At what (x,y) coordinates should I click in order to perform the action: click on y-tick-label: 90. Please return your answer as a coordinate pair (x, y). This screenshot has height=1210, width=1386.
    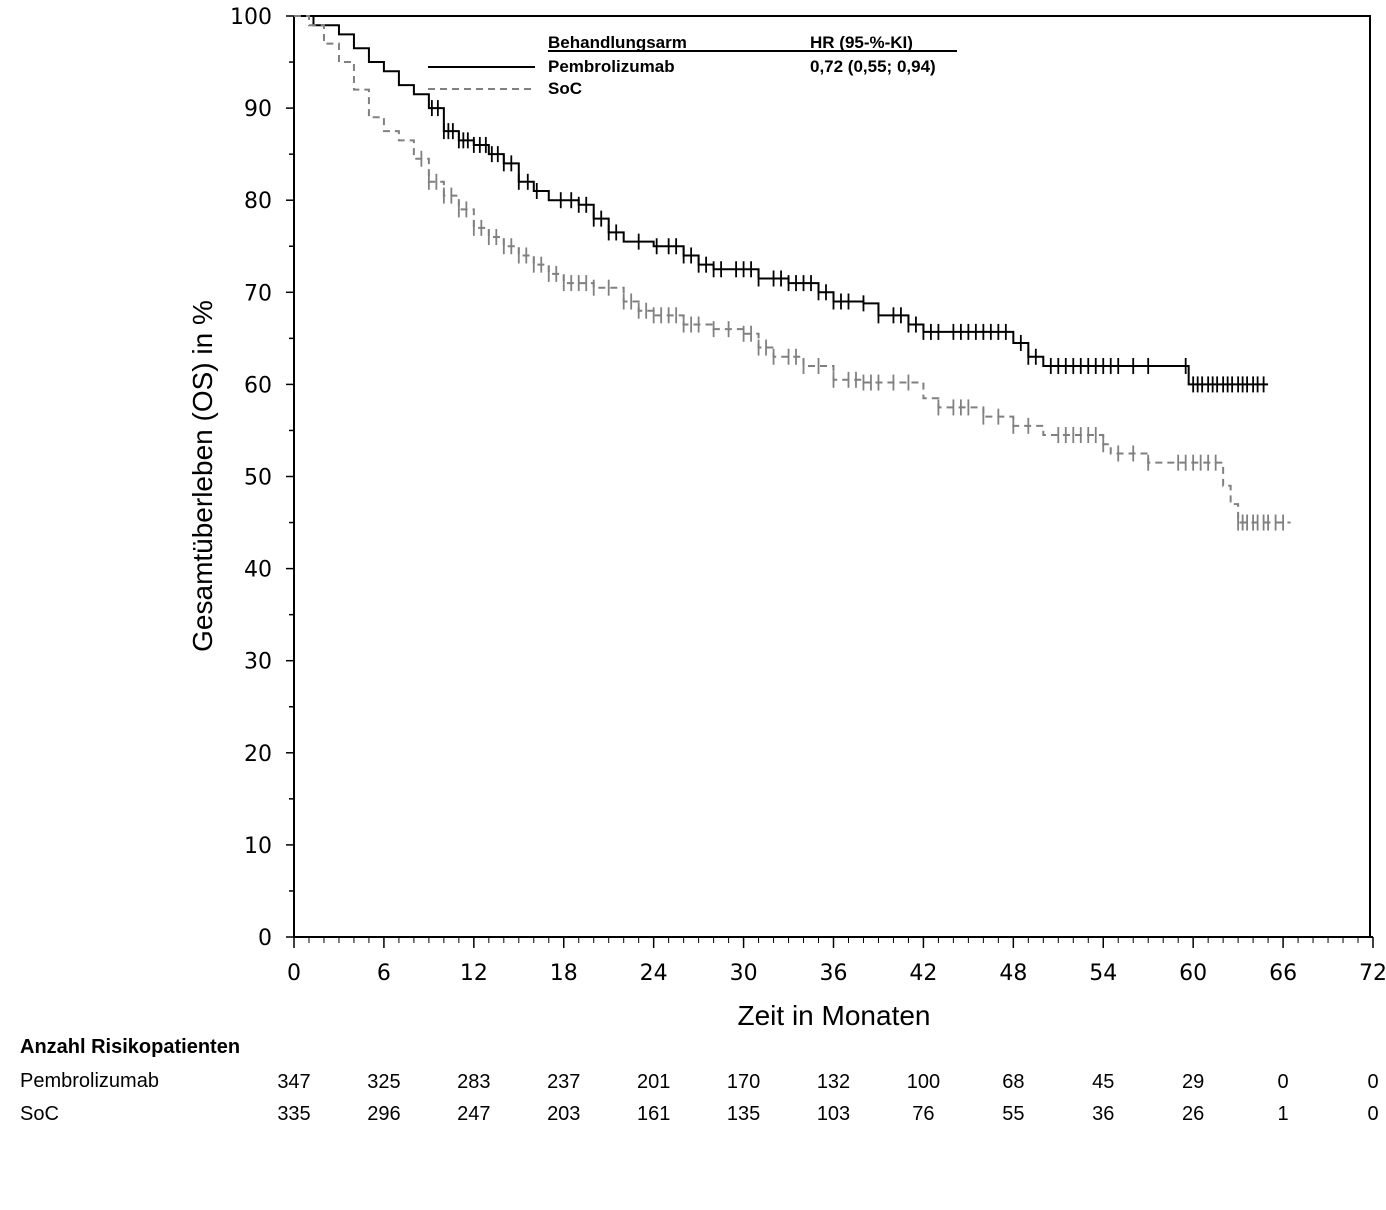
    Looking at the image, I should click on (258, 109).